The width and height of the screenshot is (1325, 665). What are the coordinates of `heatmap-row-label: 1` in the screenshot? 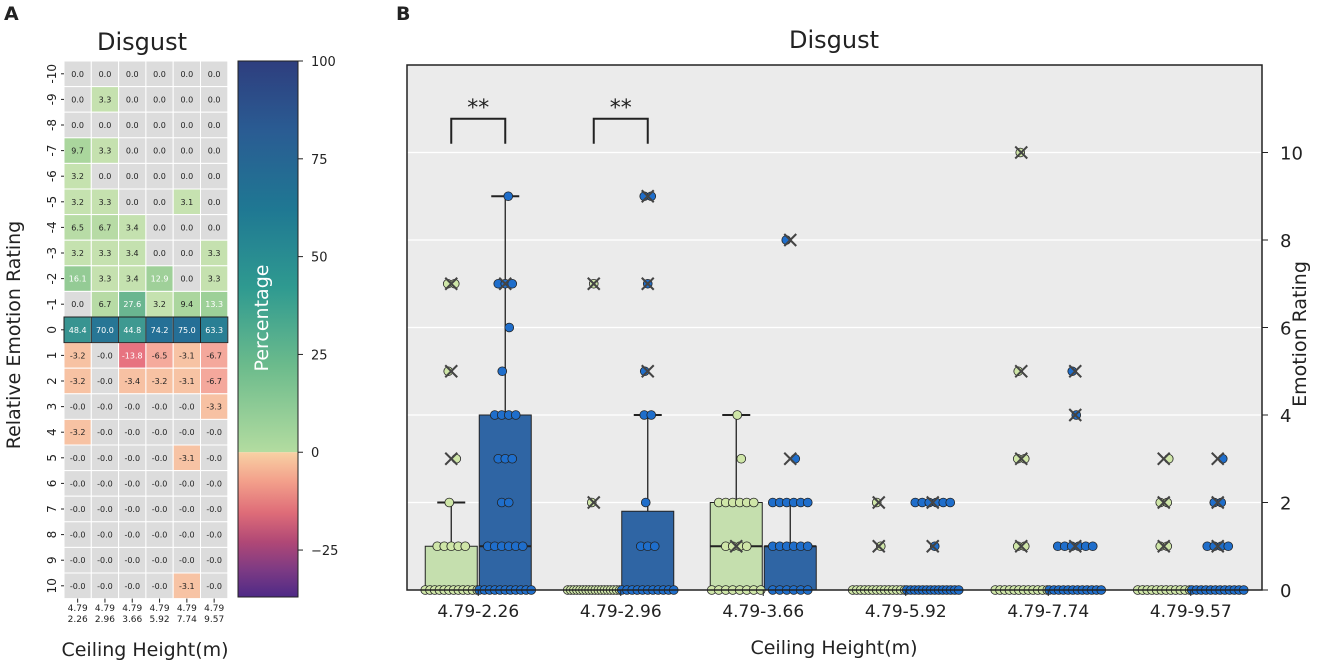 It's located at (52, 356).